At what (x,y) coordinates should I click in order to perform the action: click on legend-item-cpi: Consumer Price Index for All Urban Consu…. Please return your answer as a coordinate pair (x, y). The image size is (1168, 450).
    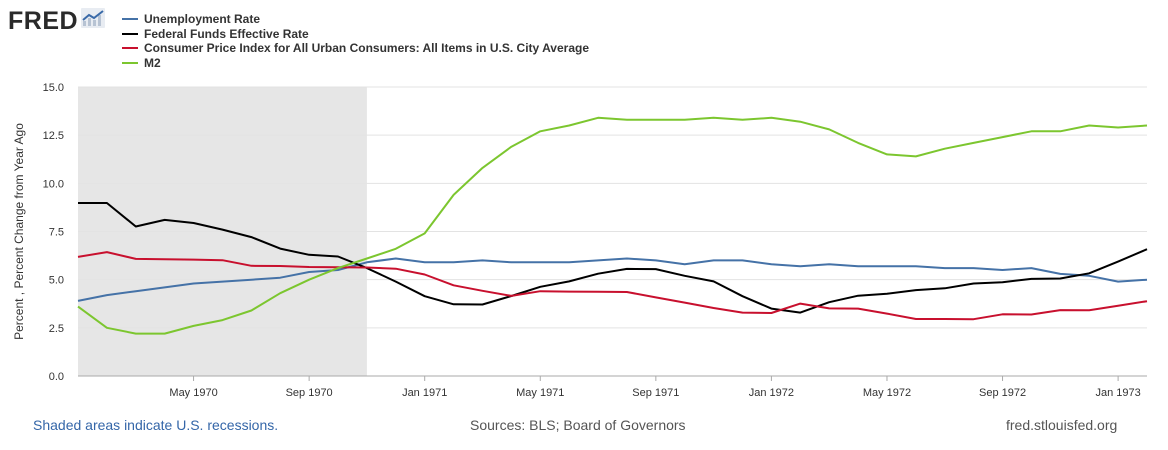
    Looking at the image, I should click on (355, 48).